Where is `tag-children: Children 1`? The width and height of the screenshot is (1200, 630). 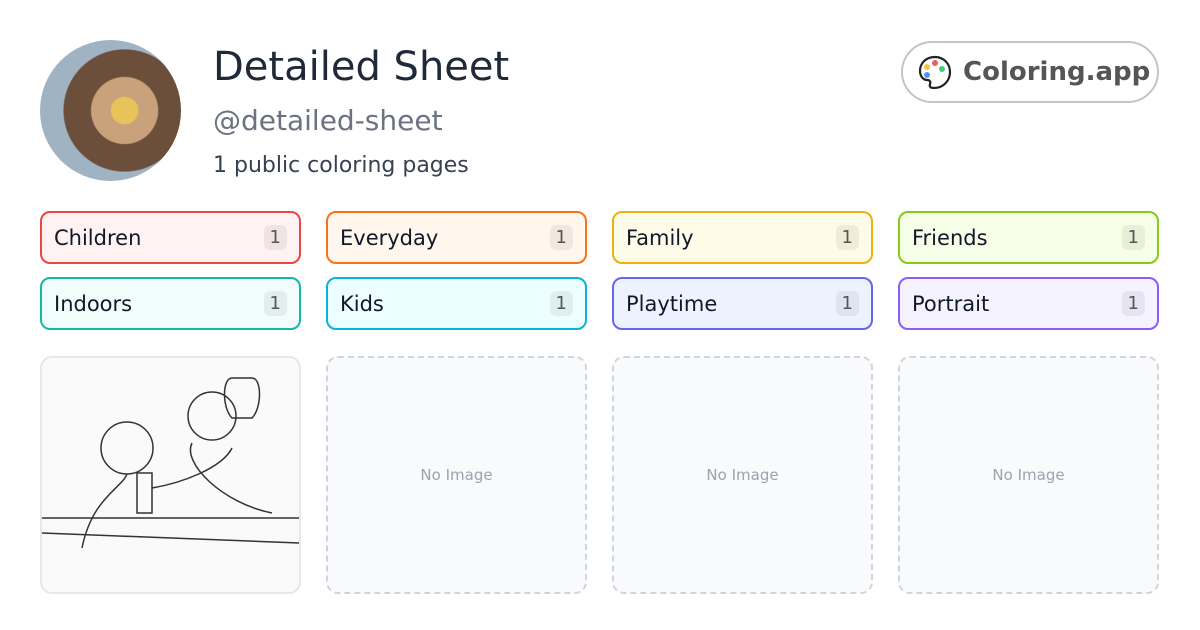
tag-children: Children 1 is located at coordinates (170, 237).